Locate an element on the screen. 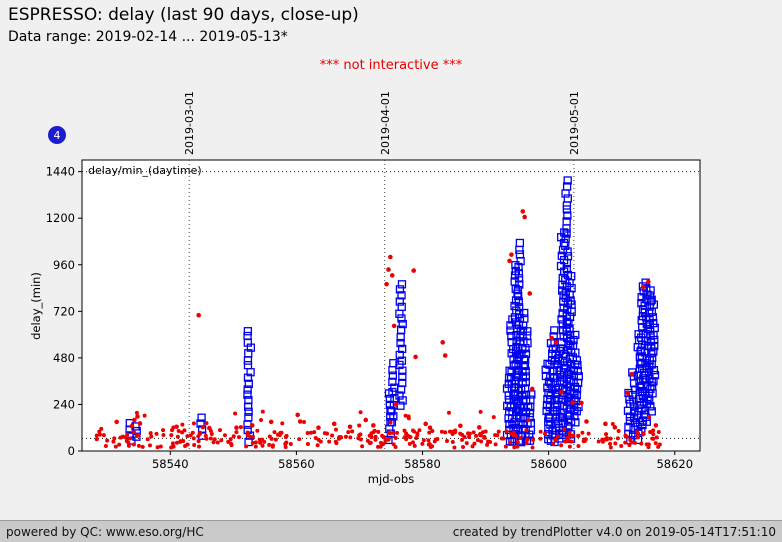  x-tick-label: 58540 is located at coordinates (170, 464).